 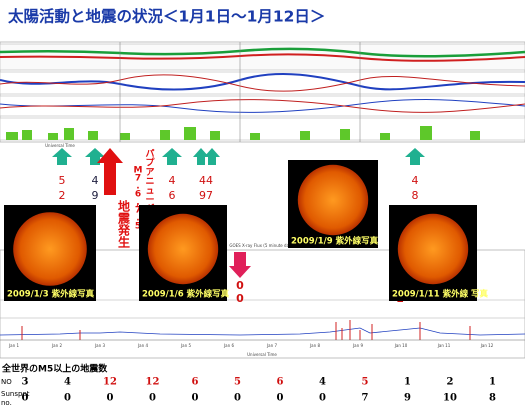 What do you see at coordinates (124, 242) in the screenshot?
I see `note-char: 生` at bounding box center [124, 242].